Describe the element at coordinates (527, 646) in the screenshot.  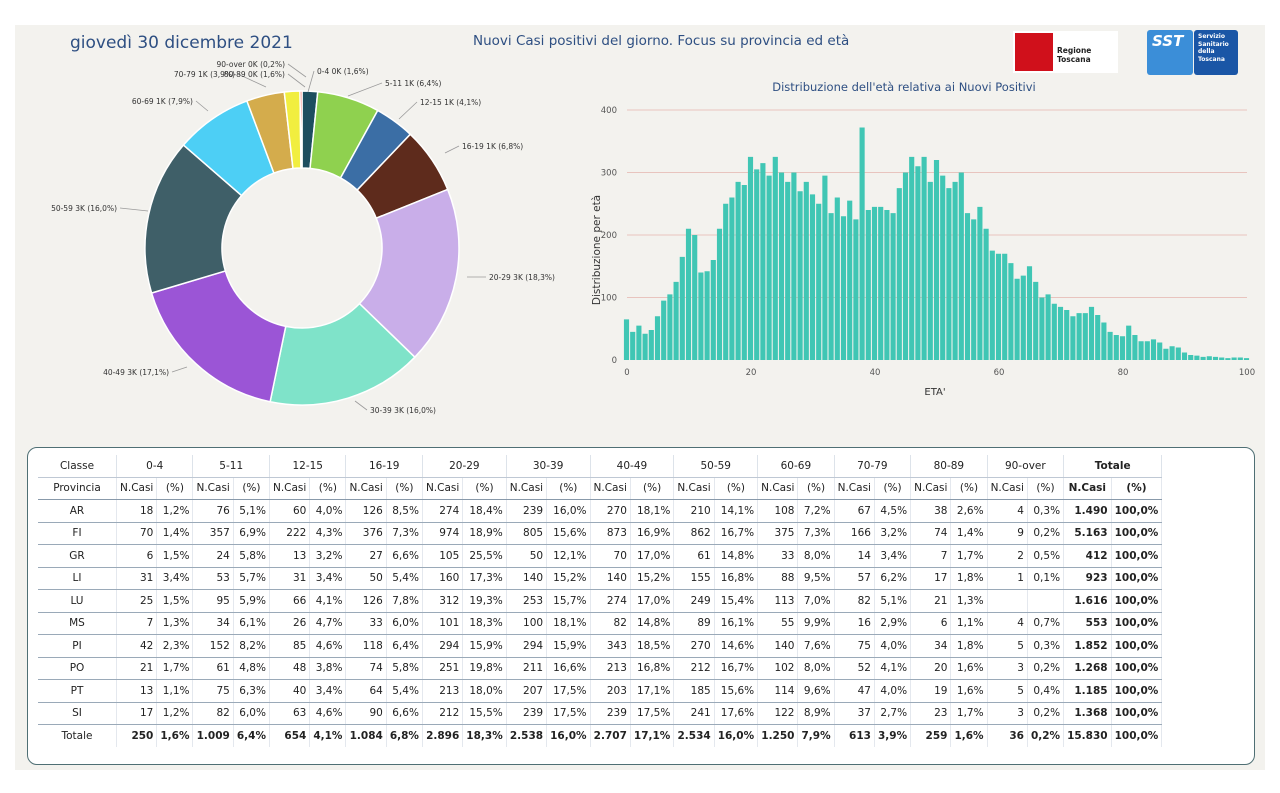
I see `count-cell: 294` at that location.